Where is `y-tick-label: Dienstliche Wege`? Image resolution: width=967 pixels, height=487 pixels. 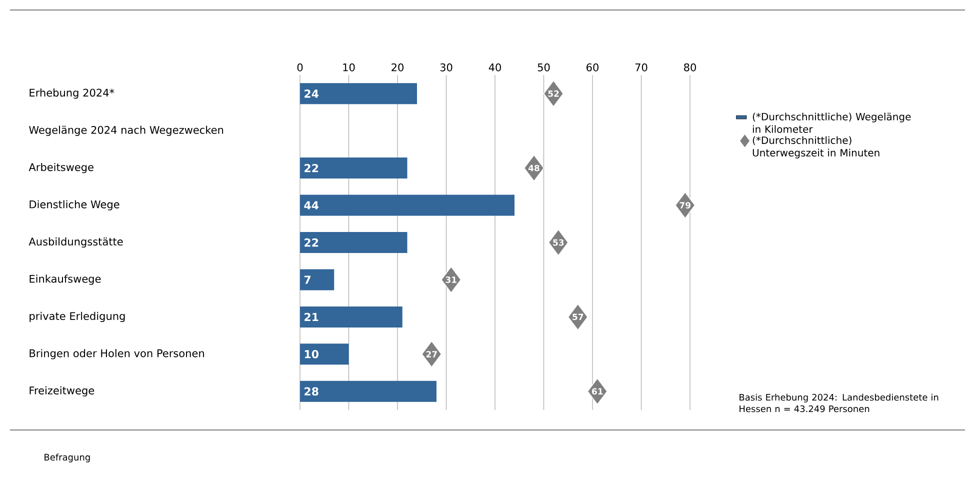 y-tick-label: Dienstliche Wege is located at coordinates (75, 205).